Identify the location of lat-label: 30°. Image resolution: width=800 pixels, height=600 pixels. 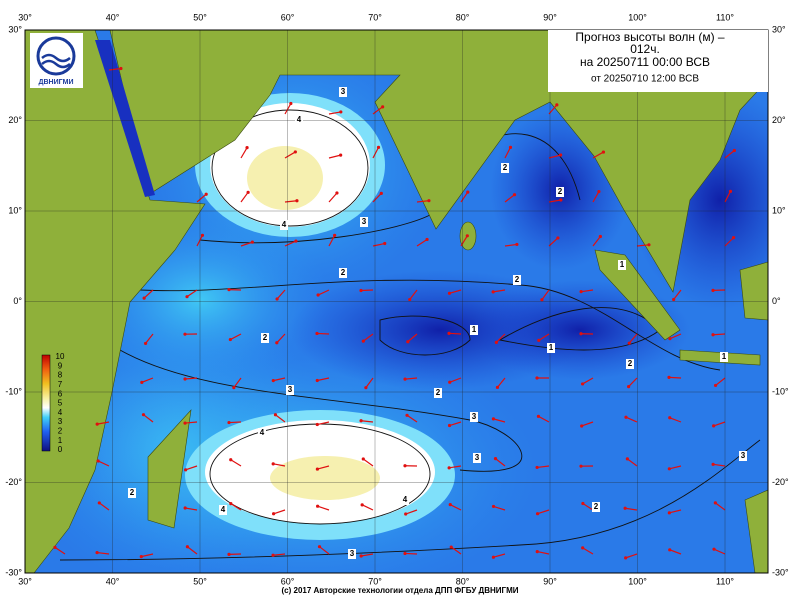
(779, 29).